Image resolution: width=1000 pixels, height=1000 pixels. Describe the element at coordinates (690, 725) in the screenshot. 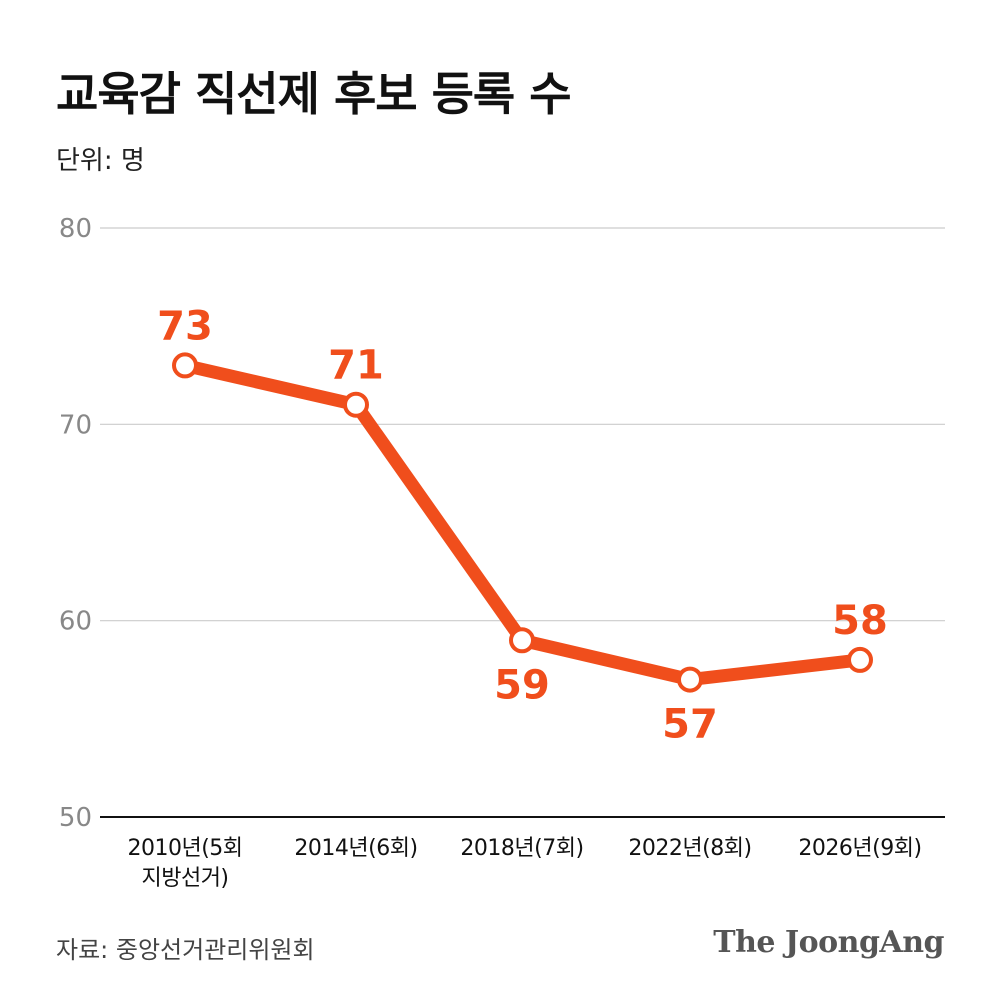

I see `data-label: 57` at that location.